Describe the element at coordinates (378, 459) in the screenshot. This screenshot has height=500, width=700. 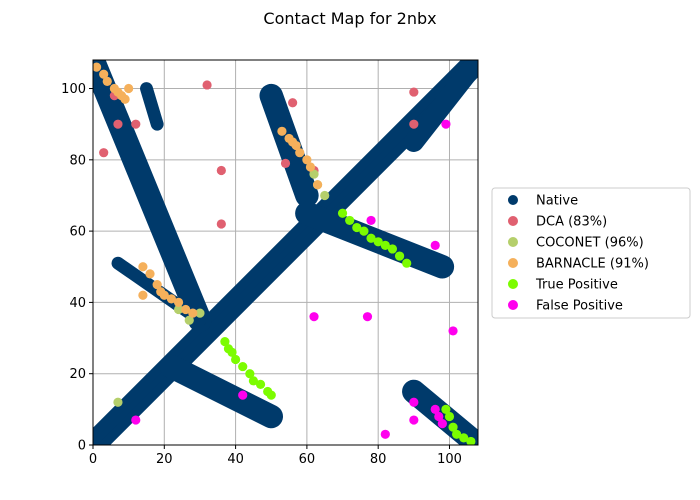
I see `x-tick-label: 80` at that location.